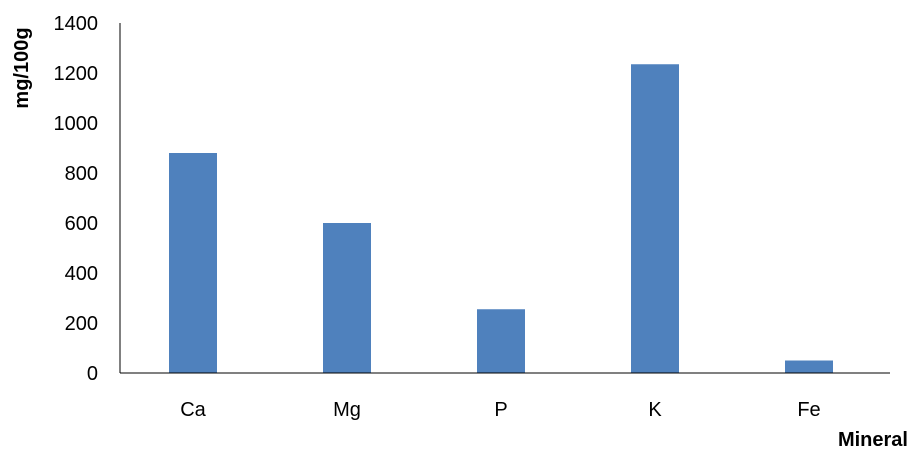 This screenshot has width=913, height=454. Describe the element at coordinates (92, 374) in the screenshot. I see `y-tick-label: 0` at that location.